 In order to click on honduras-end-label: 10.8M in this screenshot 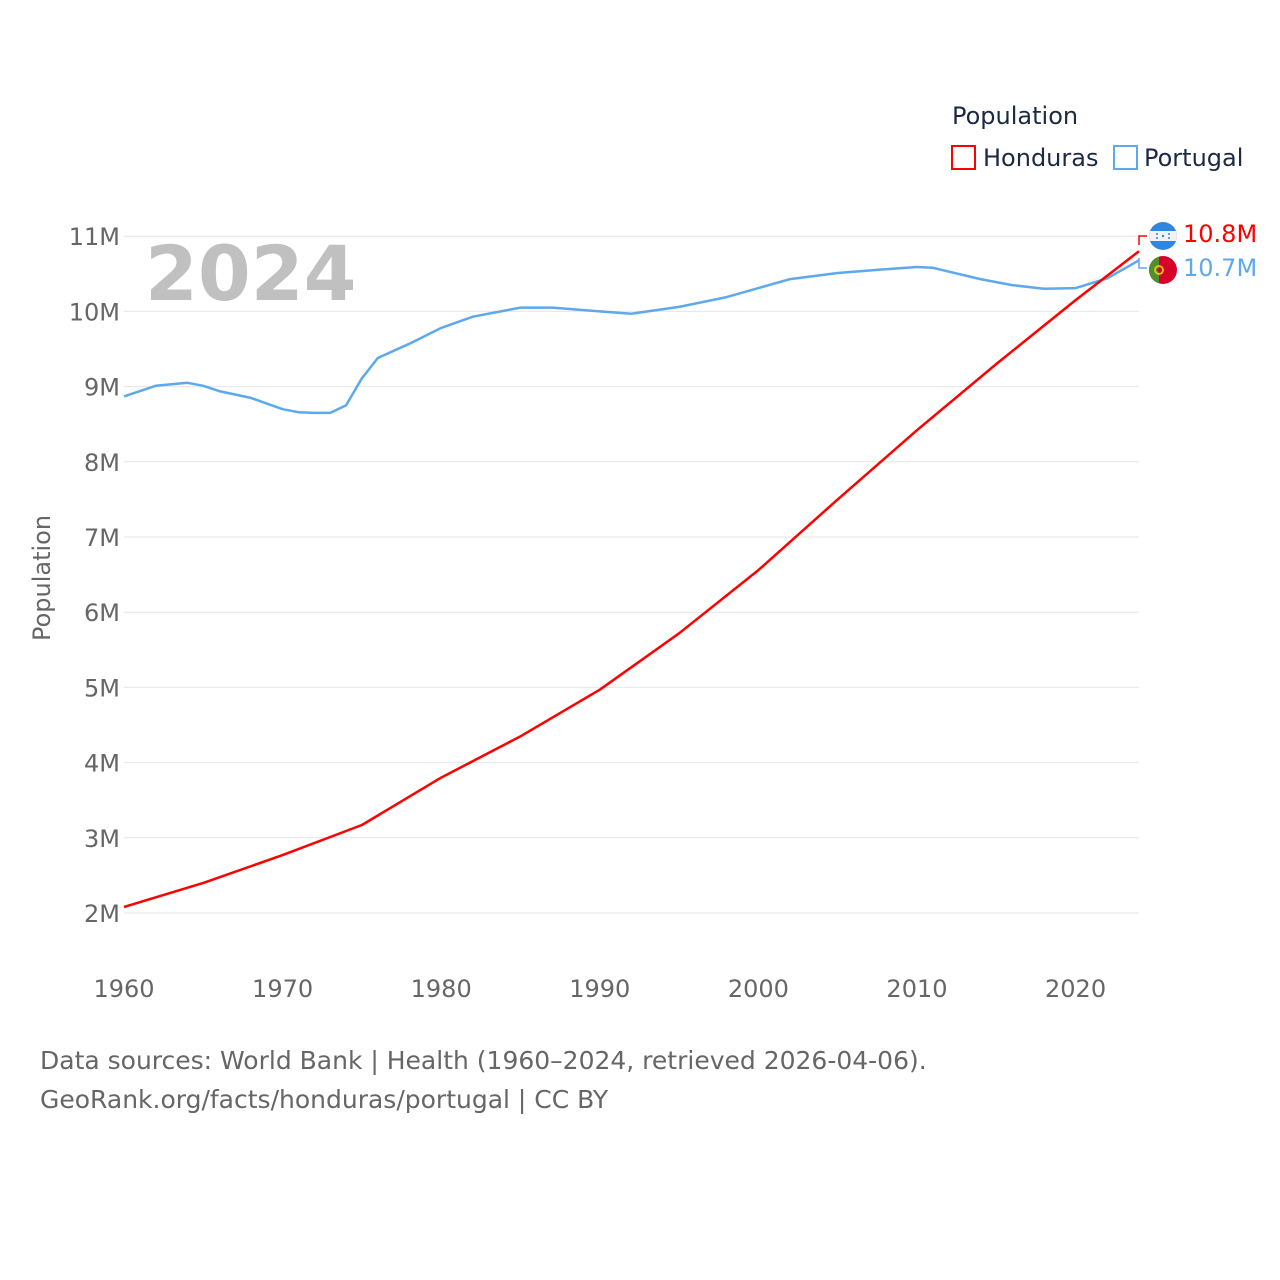, I will do `click(1220, 234)`.